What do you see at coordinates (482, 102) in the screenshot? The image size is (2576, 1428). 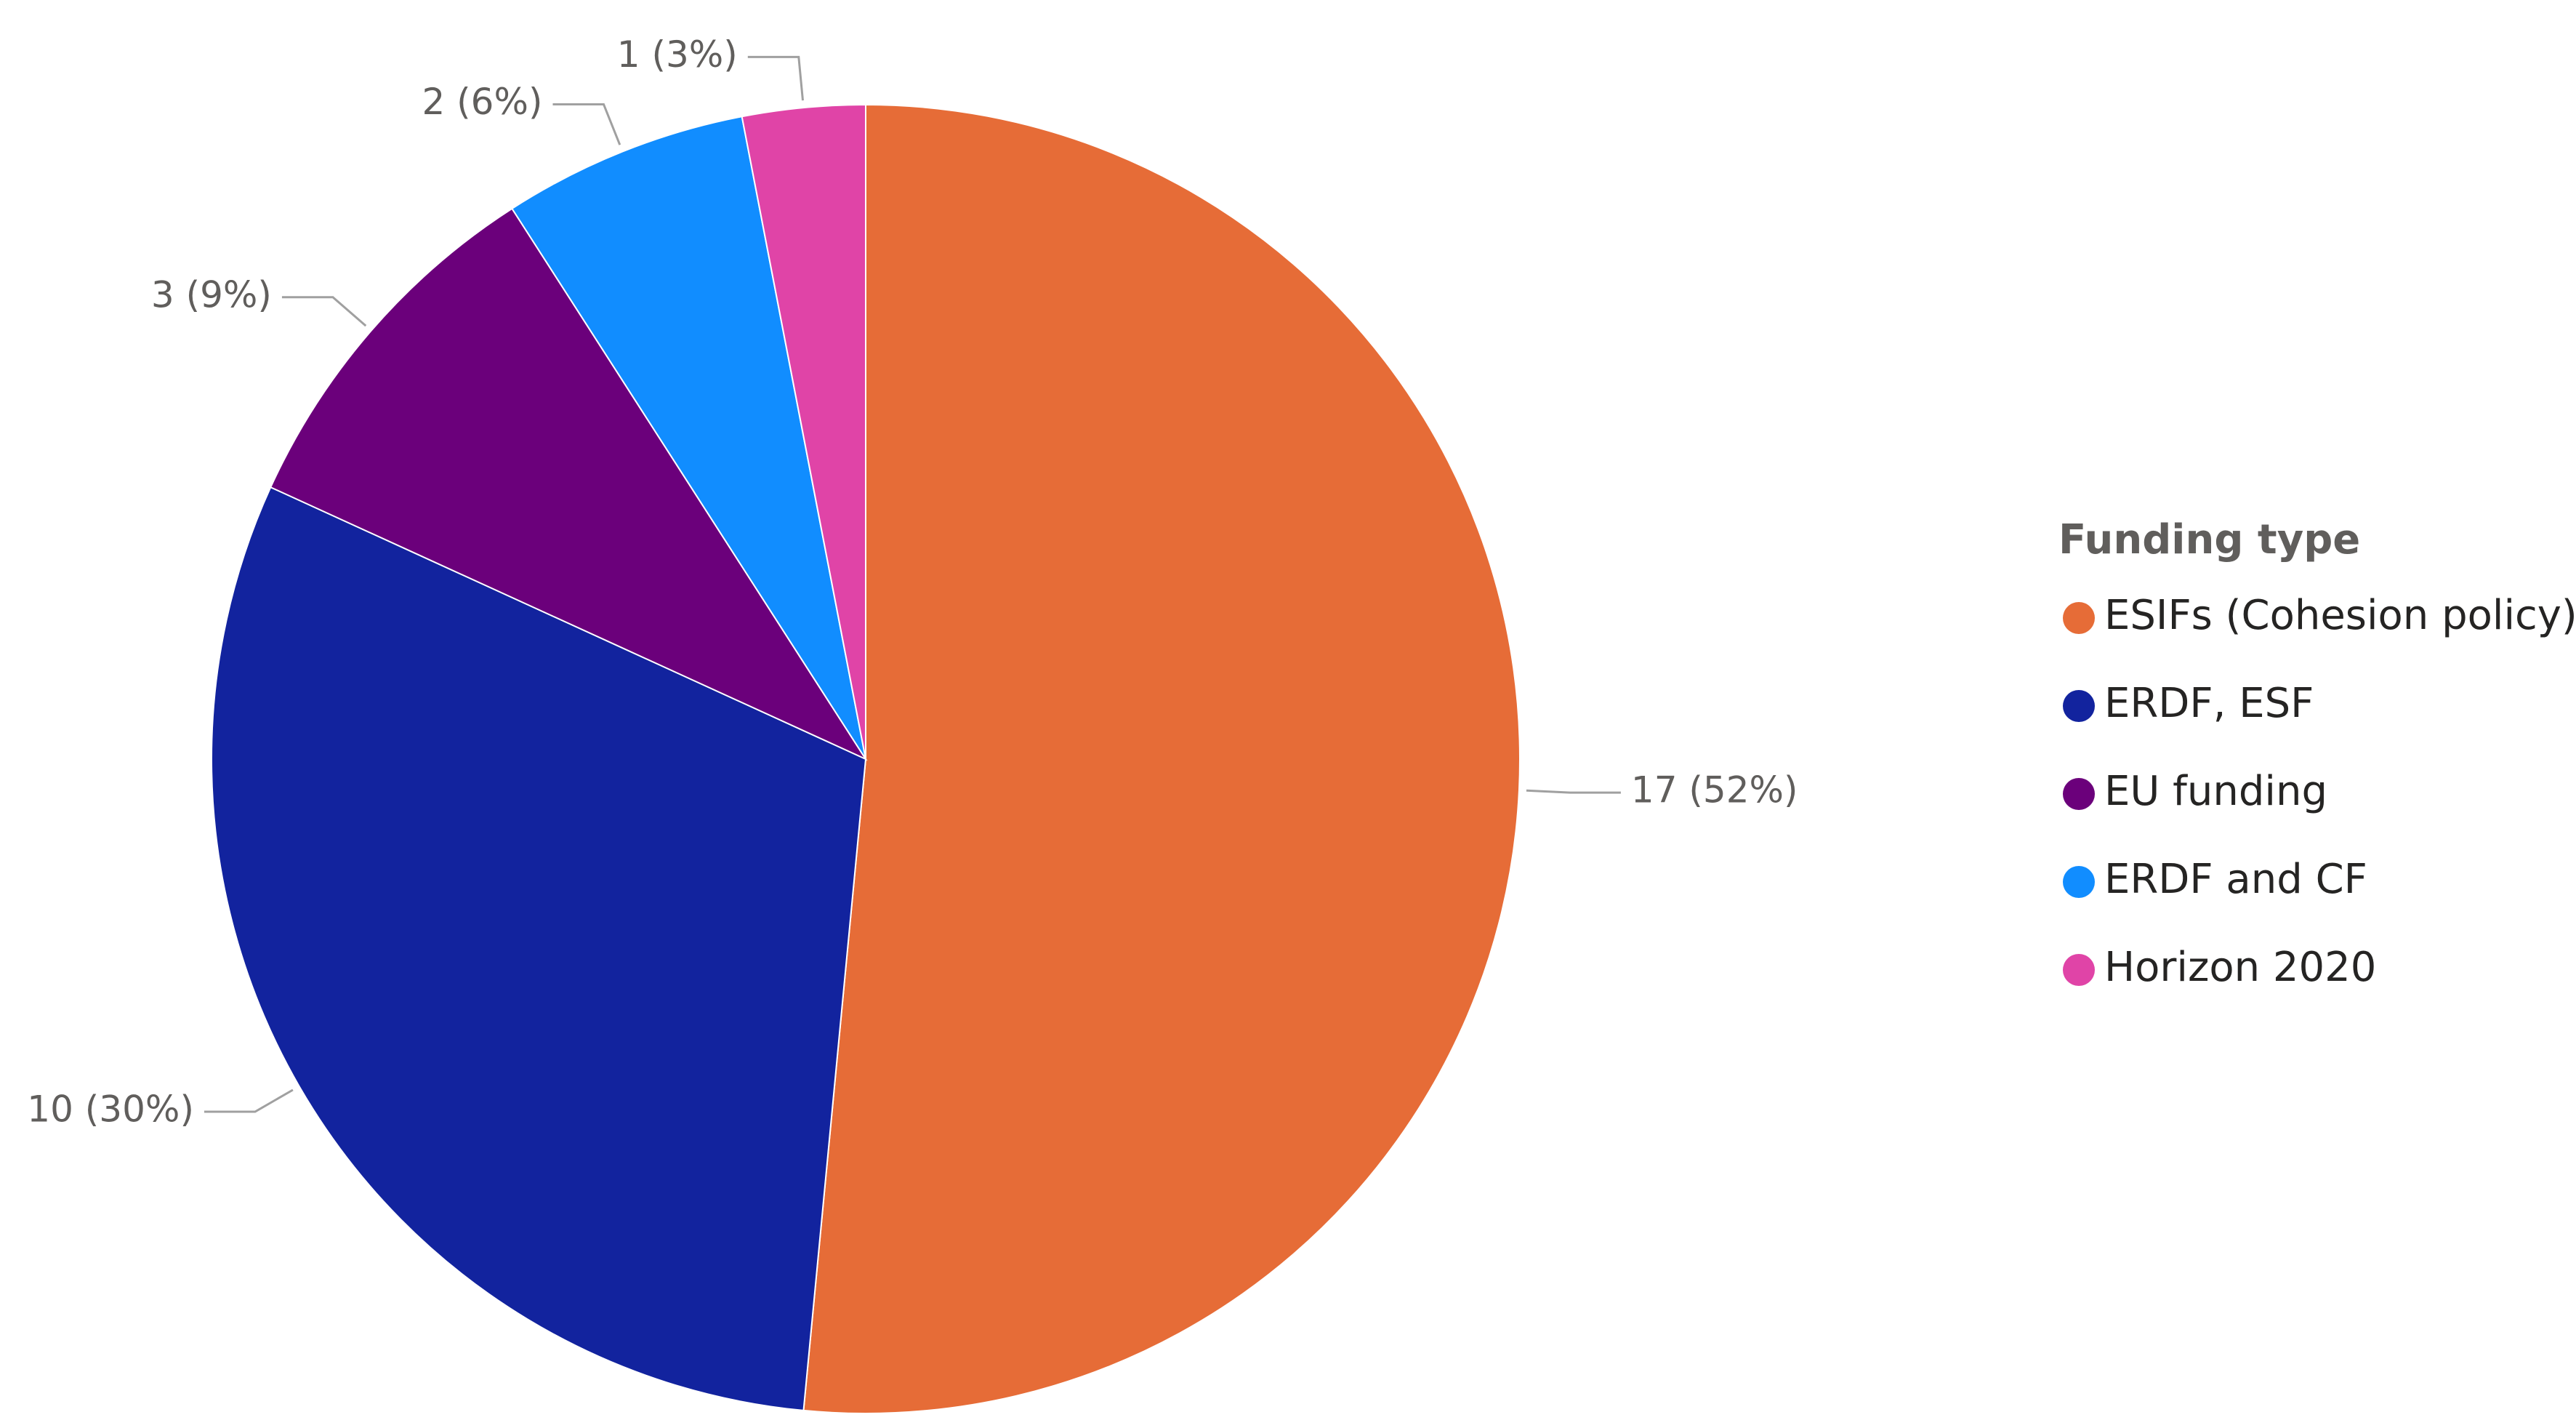 I see `data-label: 2 (6%)` at bounding box center [482, 102].